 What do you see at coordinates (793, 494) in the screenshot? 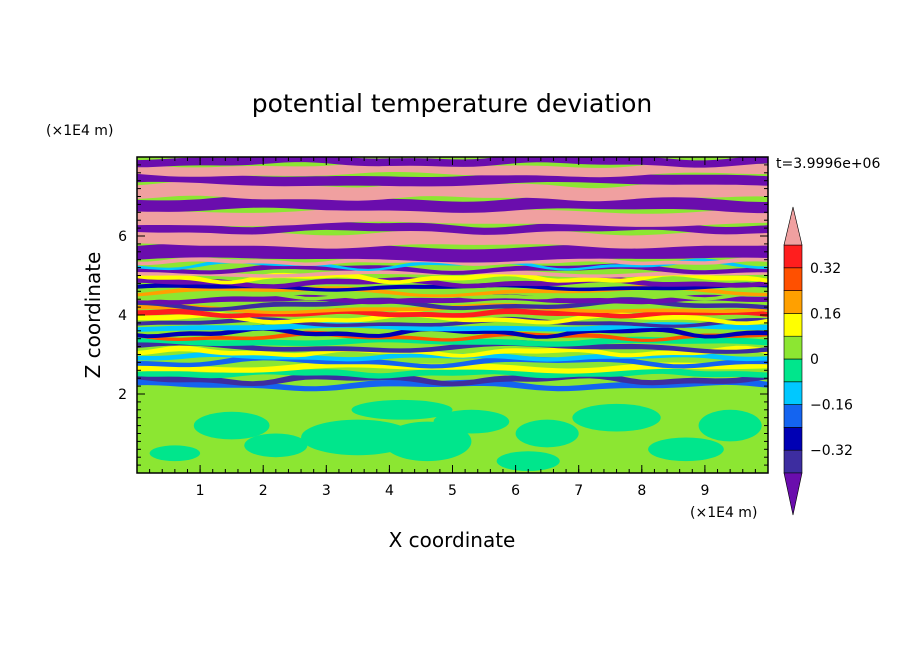
I see `colorbar-min-extension` at bounding box center [793, 494].